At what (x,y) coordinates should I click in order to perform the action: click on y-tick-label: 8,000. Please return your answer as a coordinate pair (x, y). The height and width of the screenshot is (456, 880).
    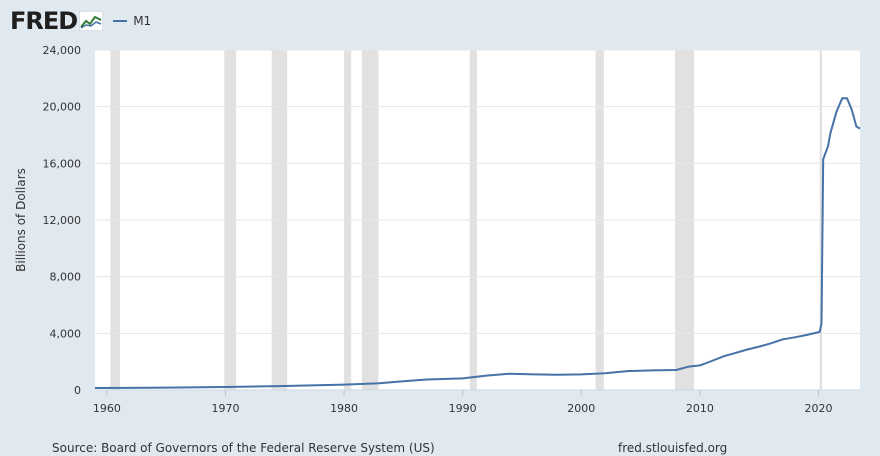
    Looking at the image, I should click on (66, 277).